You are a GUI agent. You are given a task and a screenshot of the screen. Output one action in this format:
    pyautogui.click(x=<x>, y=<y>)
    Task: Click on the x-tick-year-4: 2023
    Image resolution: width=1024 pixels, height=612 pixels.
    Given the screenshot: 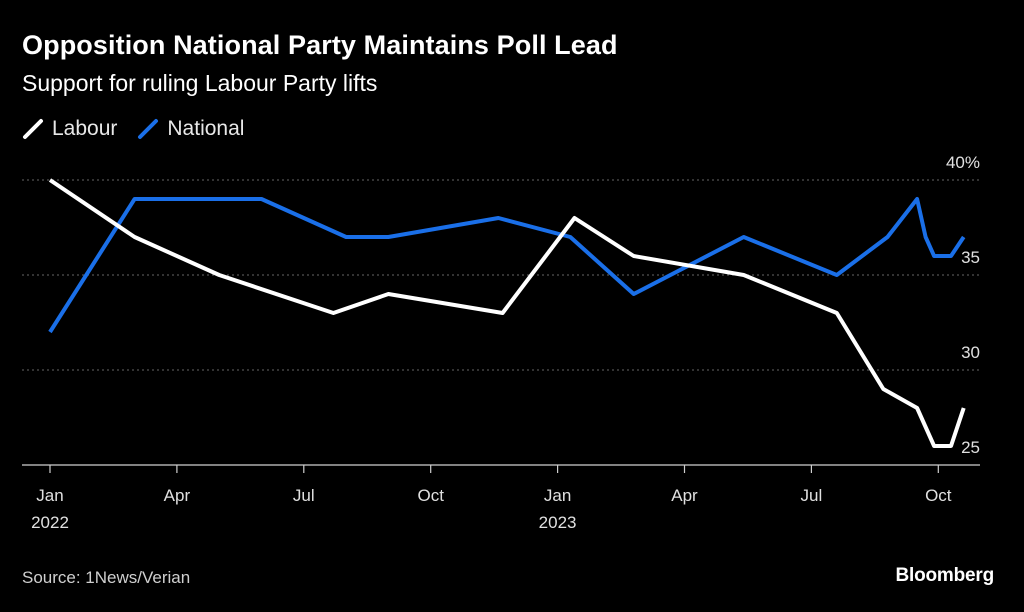 What is the action you would take?
    pyautogui.click(x=558, y=522)
    